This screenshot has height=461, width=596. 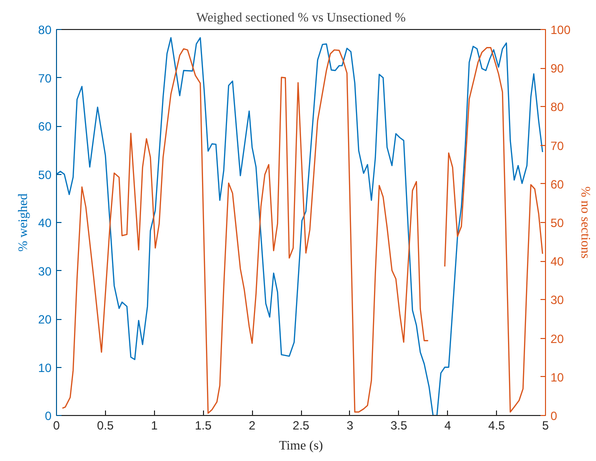 I want to click on x-tick-label: 5, so click(x=546, y=425).